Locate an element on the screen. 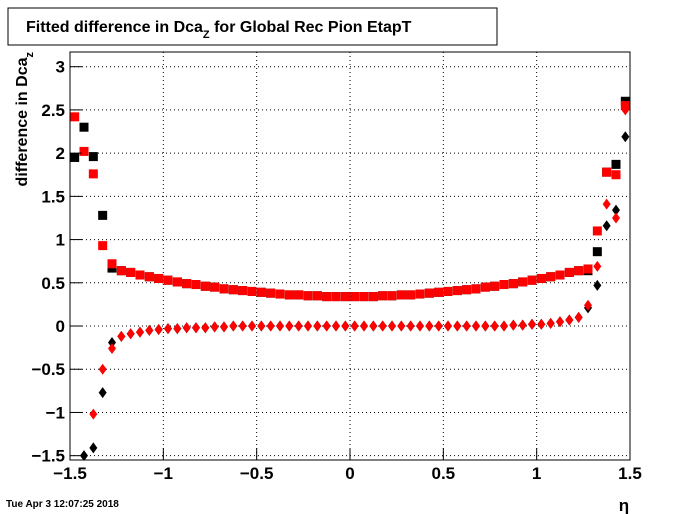 Image resolution: width=700 pixels, height=514 pixels. y-tick-label: 0 is located at coordinates (60, 326).